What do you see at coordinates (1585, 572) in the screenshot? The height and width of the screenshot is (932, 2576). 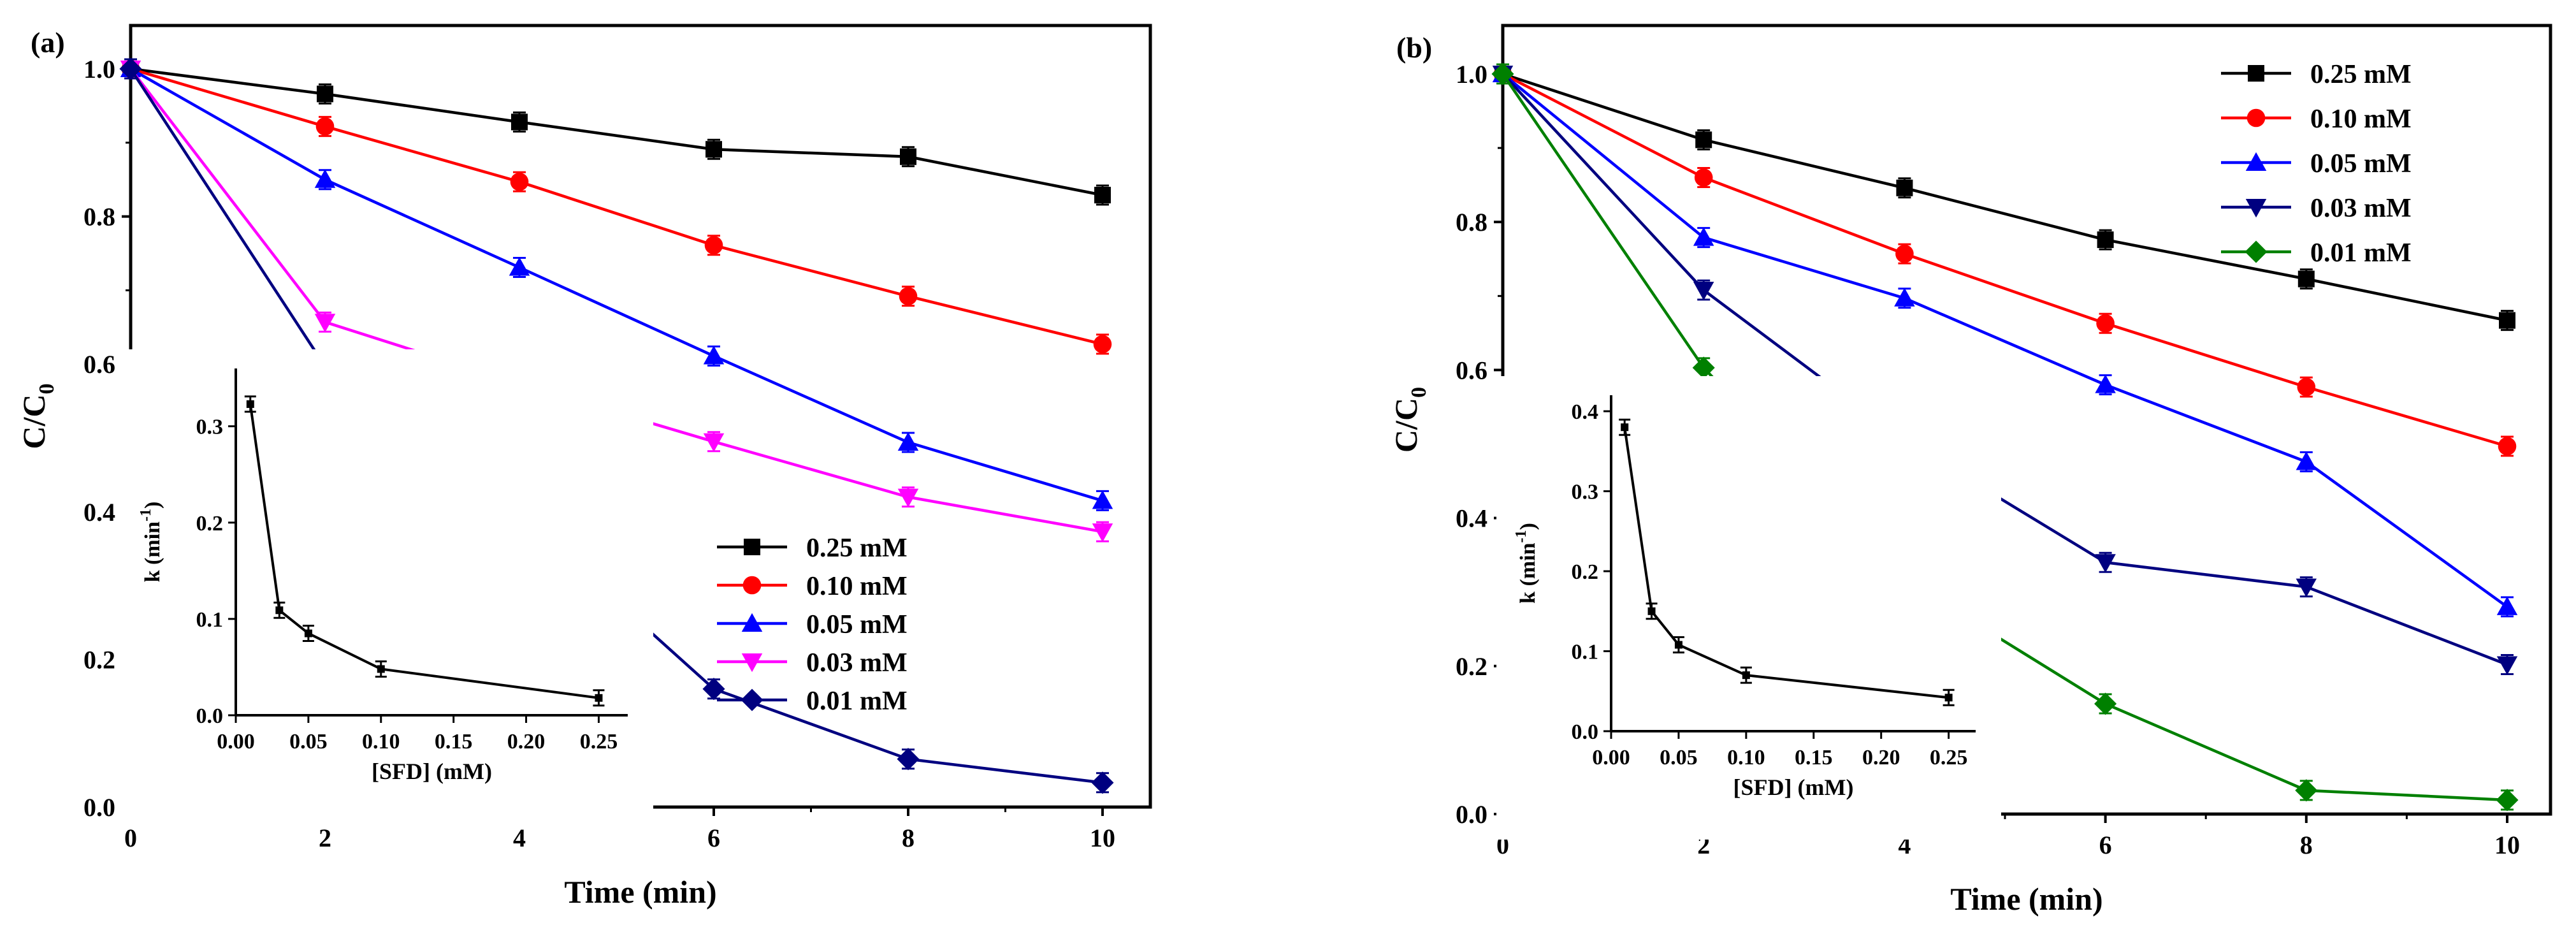 I see `inset-y-tick-label: 0.2` at bounding box center [1585, 572].